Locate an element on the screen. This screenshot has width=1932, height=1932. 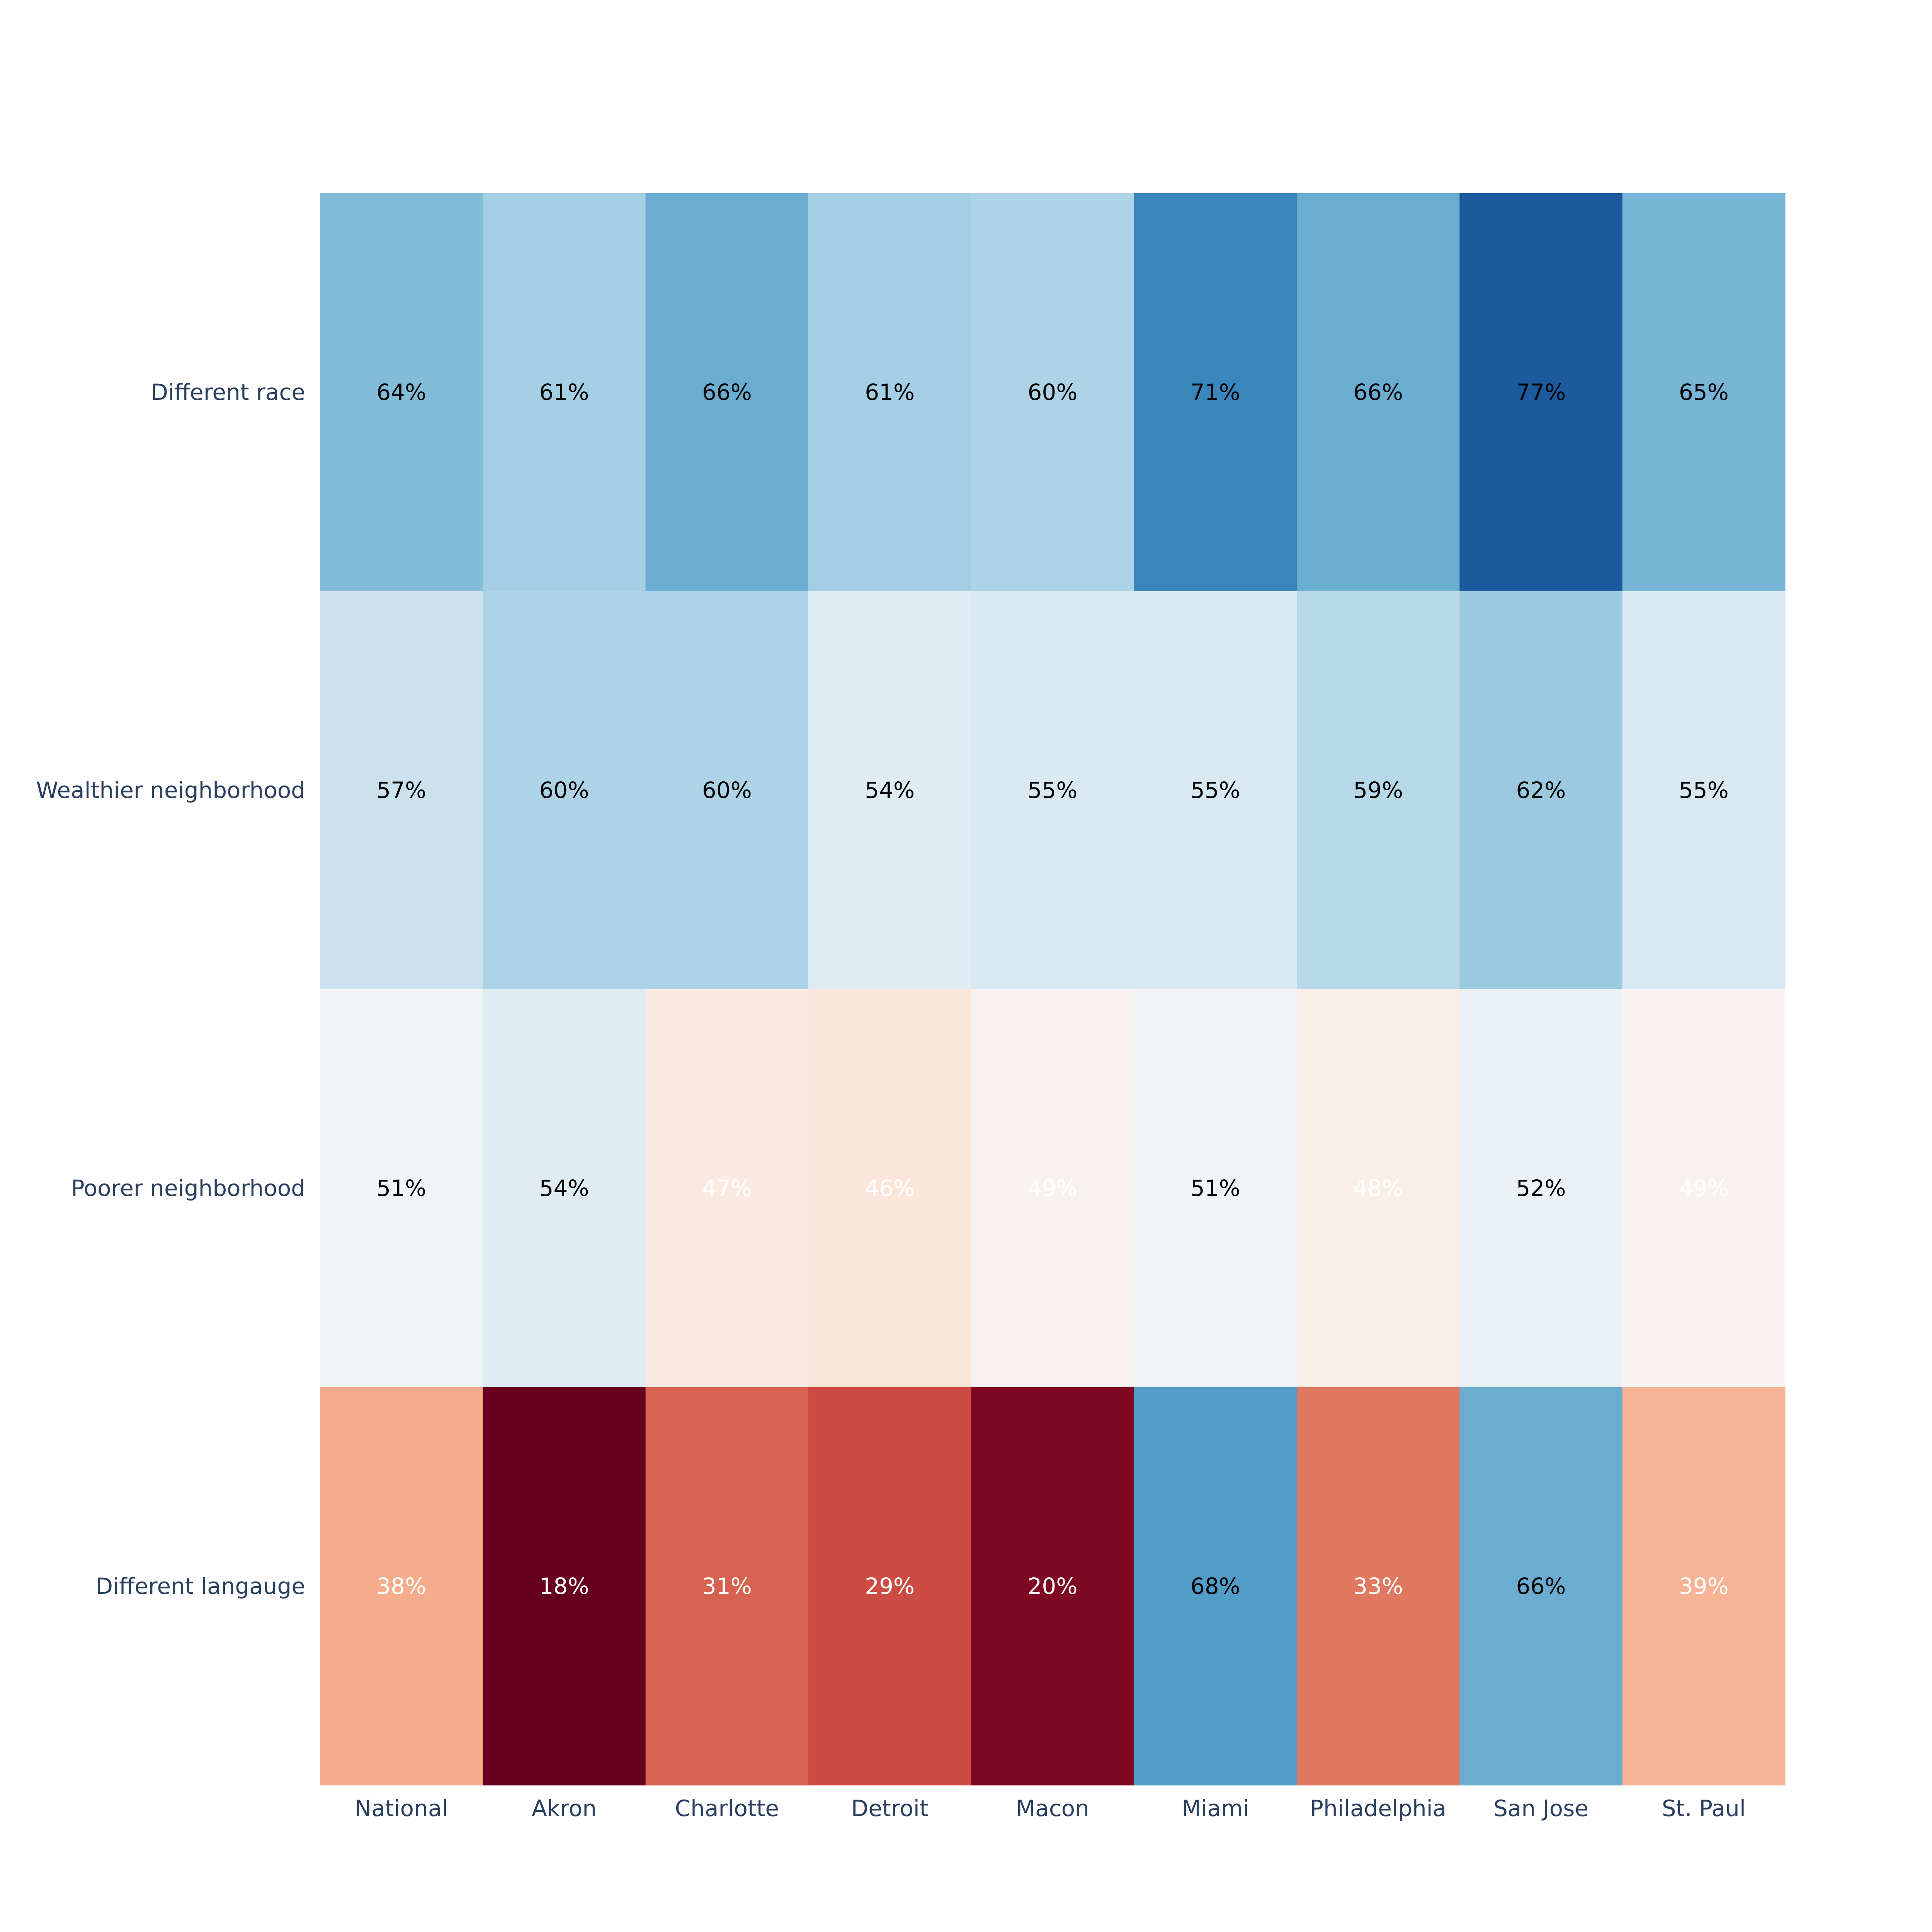
heatmap-cell-different-race-national is located at coordinates (401, 392).